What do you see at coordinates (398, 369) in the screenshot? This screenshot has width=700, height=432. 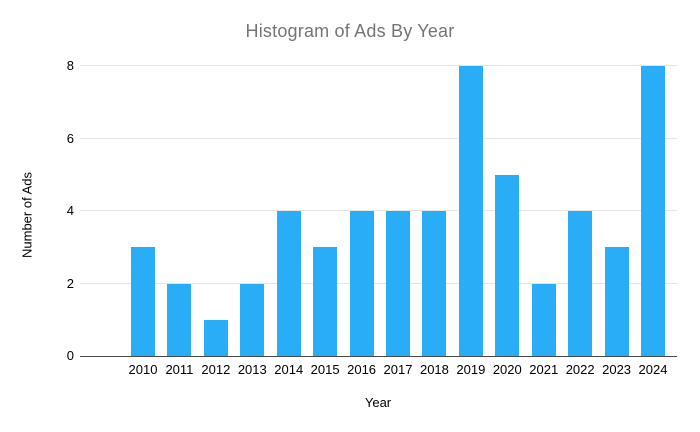 I see `x-tick-label: 2017` at bounding box center [398, 369].